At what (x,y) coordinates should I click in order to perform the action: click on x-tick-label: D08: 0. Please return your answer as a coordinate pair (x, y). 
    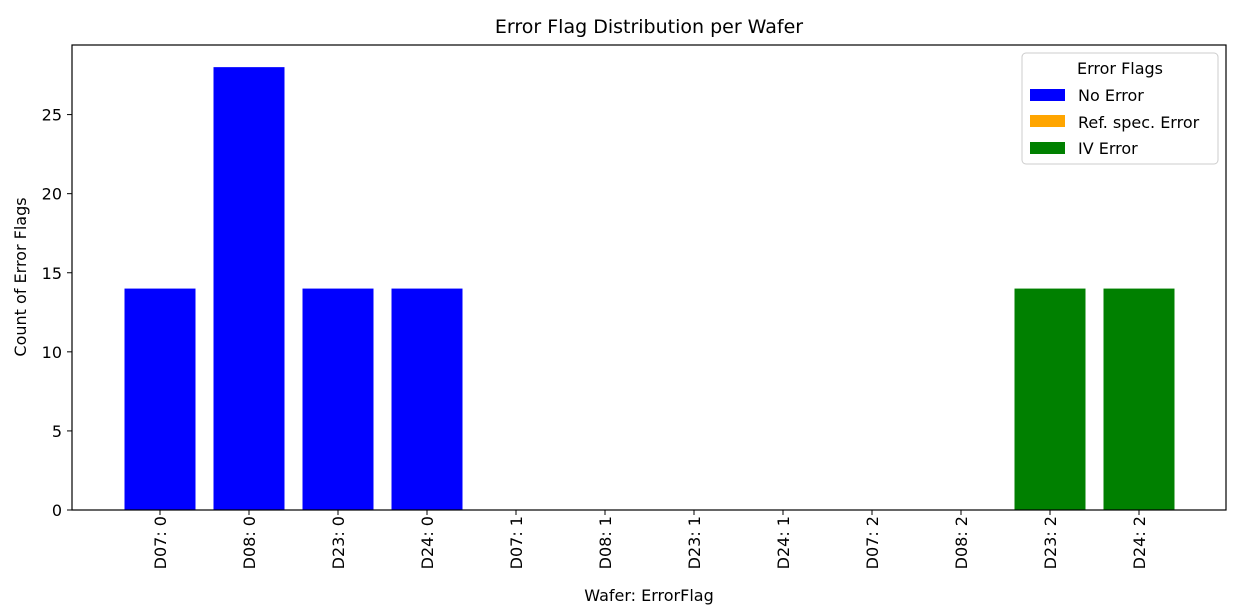
    Looking at the image, I should click on (249, 542).